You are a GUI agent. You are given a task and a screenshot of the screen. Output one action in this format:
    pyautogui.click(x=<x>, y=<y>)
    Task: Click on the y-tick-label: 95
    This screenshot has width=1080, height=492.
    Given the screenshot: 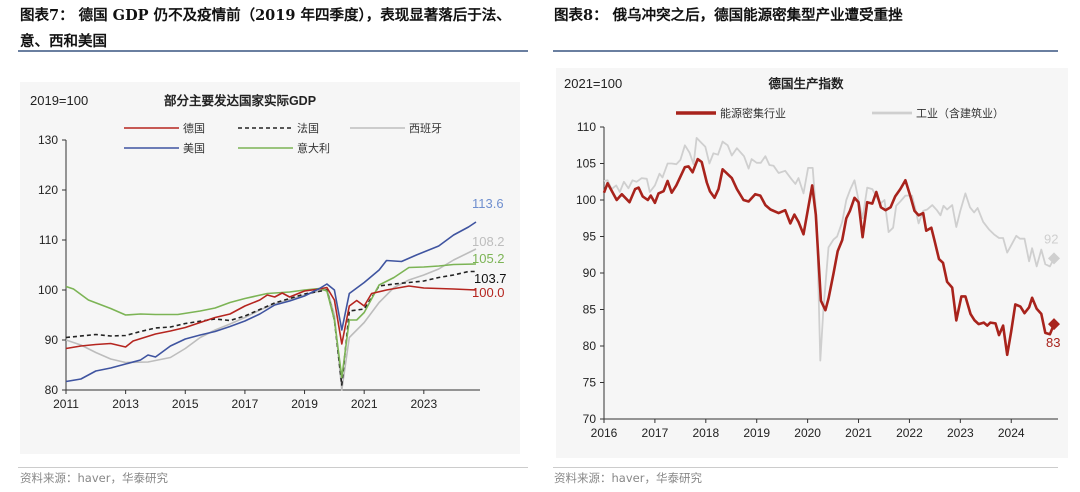 What is the action you would take?
    pyautogui.click(x=590, y=237)
    